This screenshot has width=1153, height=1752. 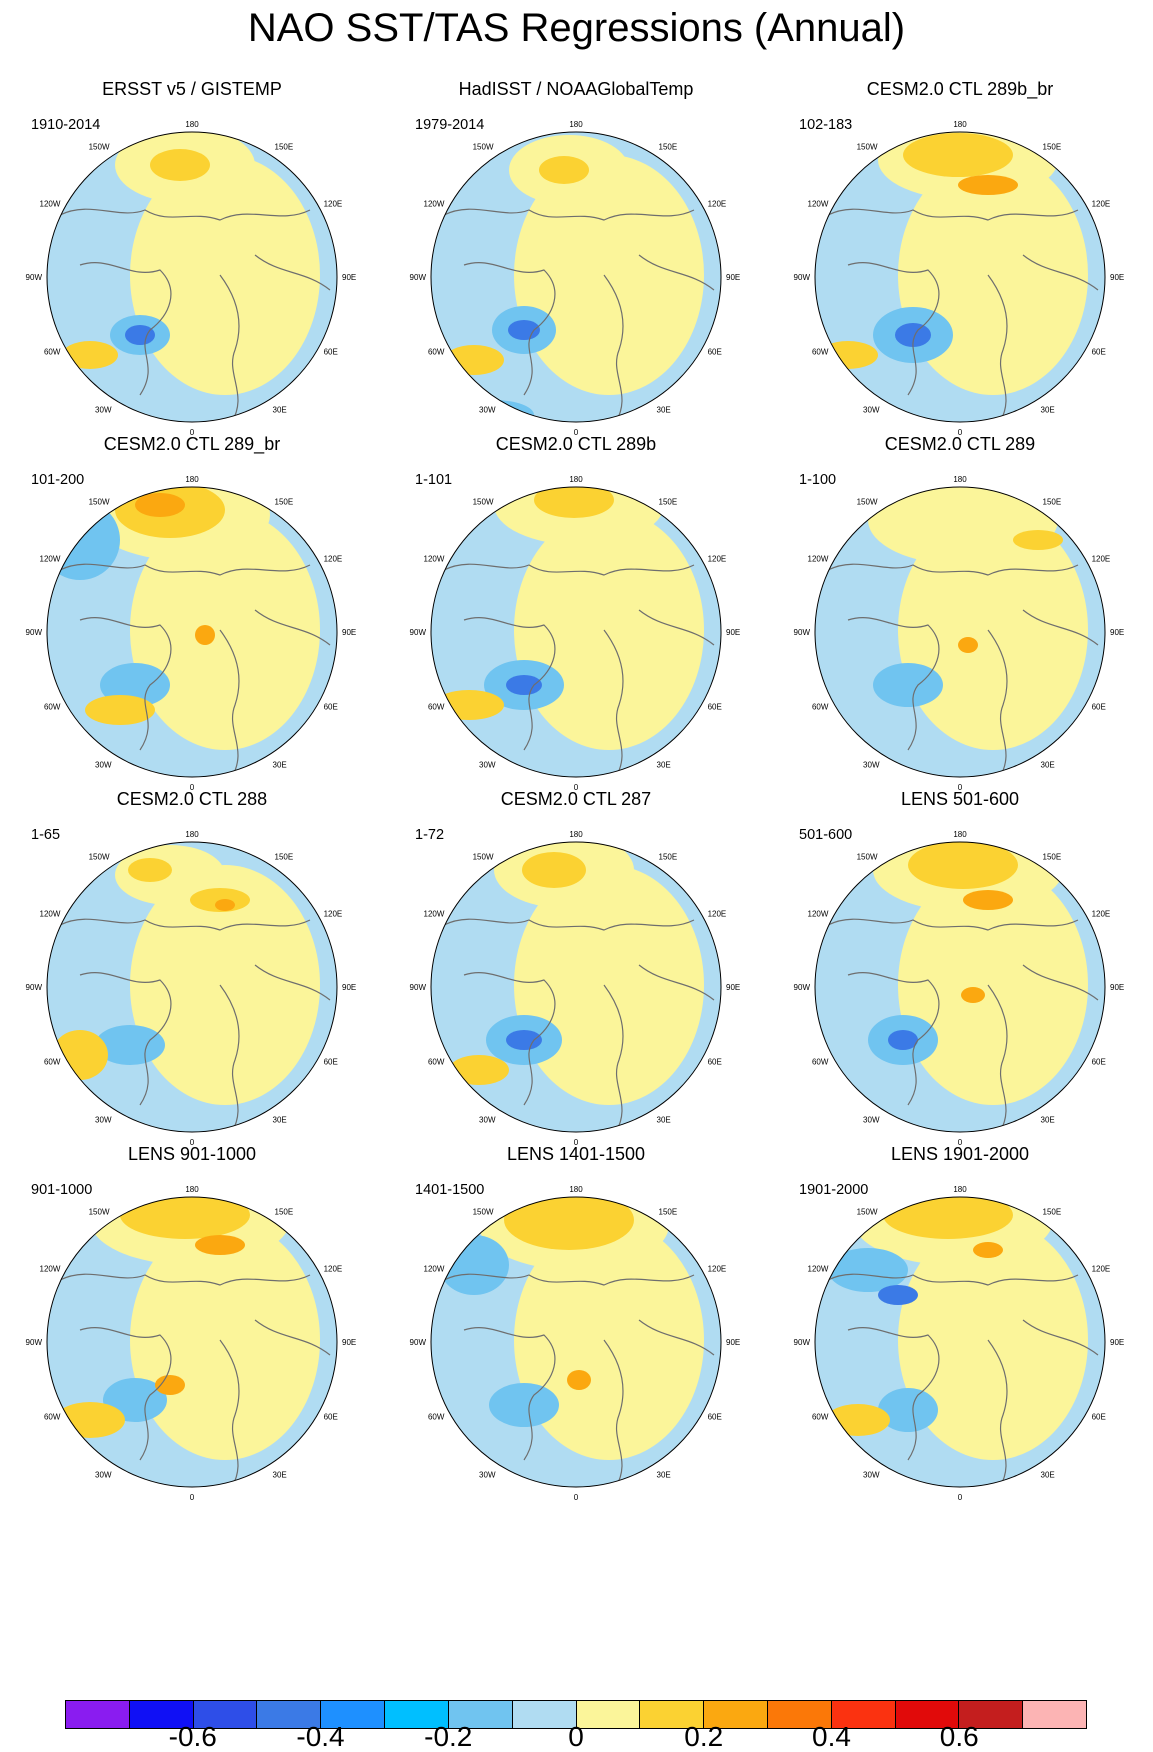 I want to click on panel-title: CESM2.0 CTL 287, so click(x=576, y=799).